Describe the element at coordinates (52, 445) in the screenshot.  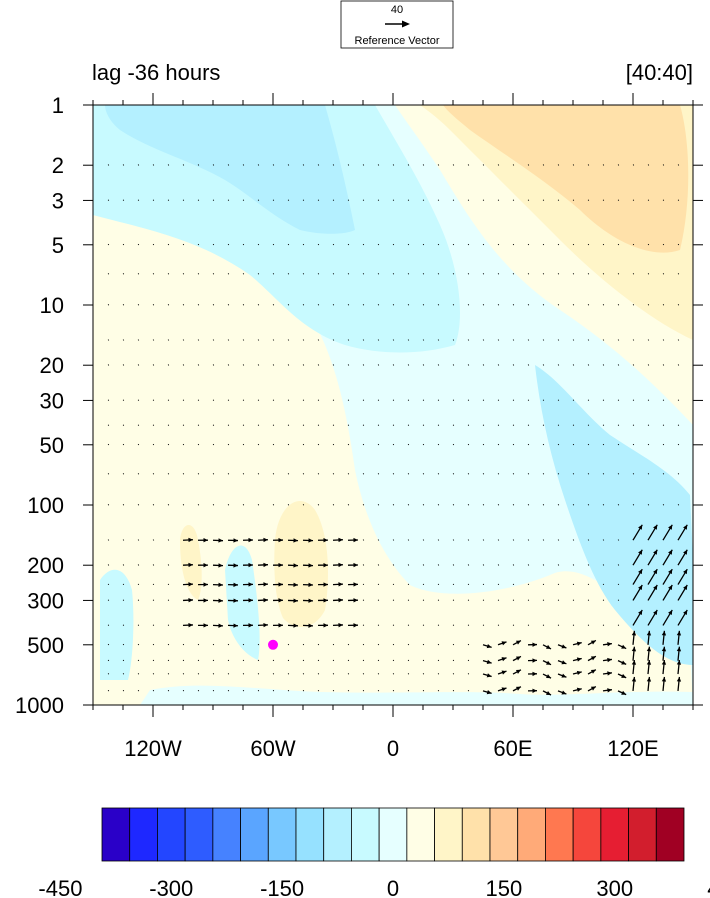
I see `y-tick-label: 50` at that location.